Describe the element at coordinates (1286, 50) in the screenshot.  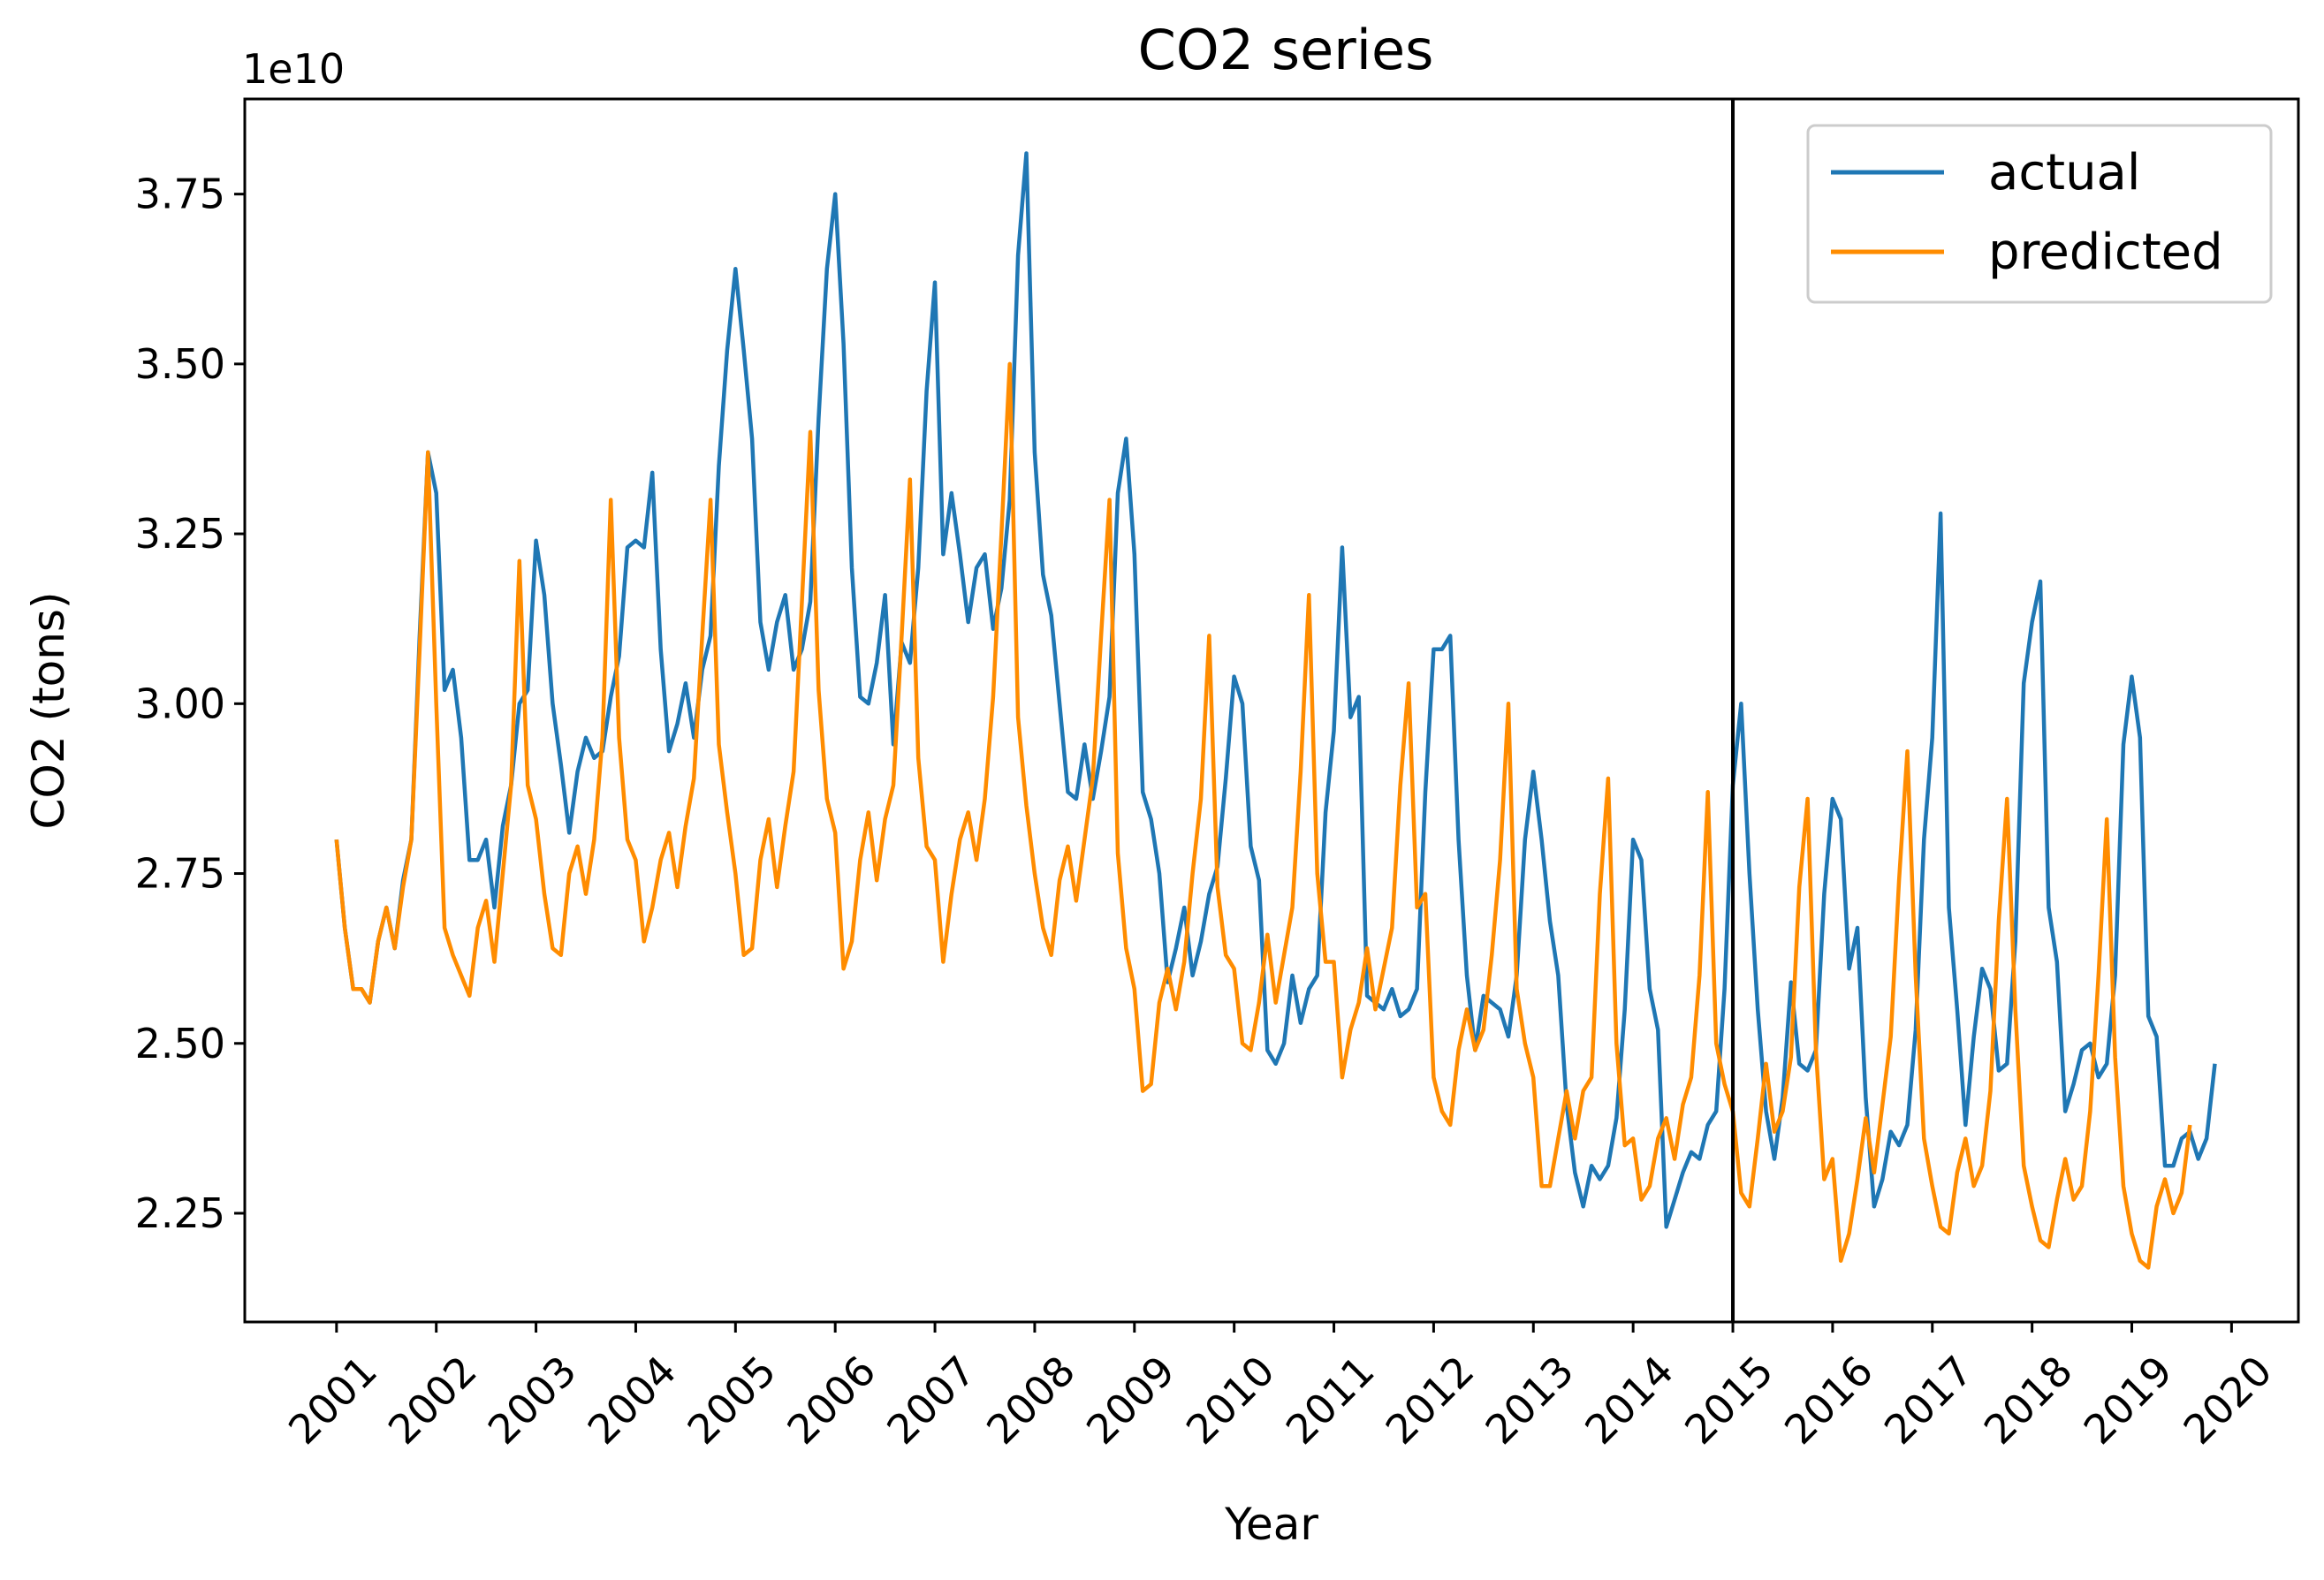
I see `chart-title: CO2 series` at that location.